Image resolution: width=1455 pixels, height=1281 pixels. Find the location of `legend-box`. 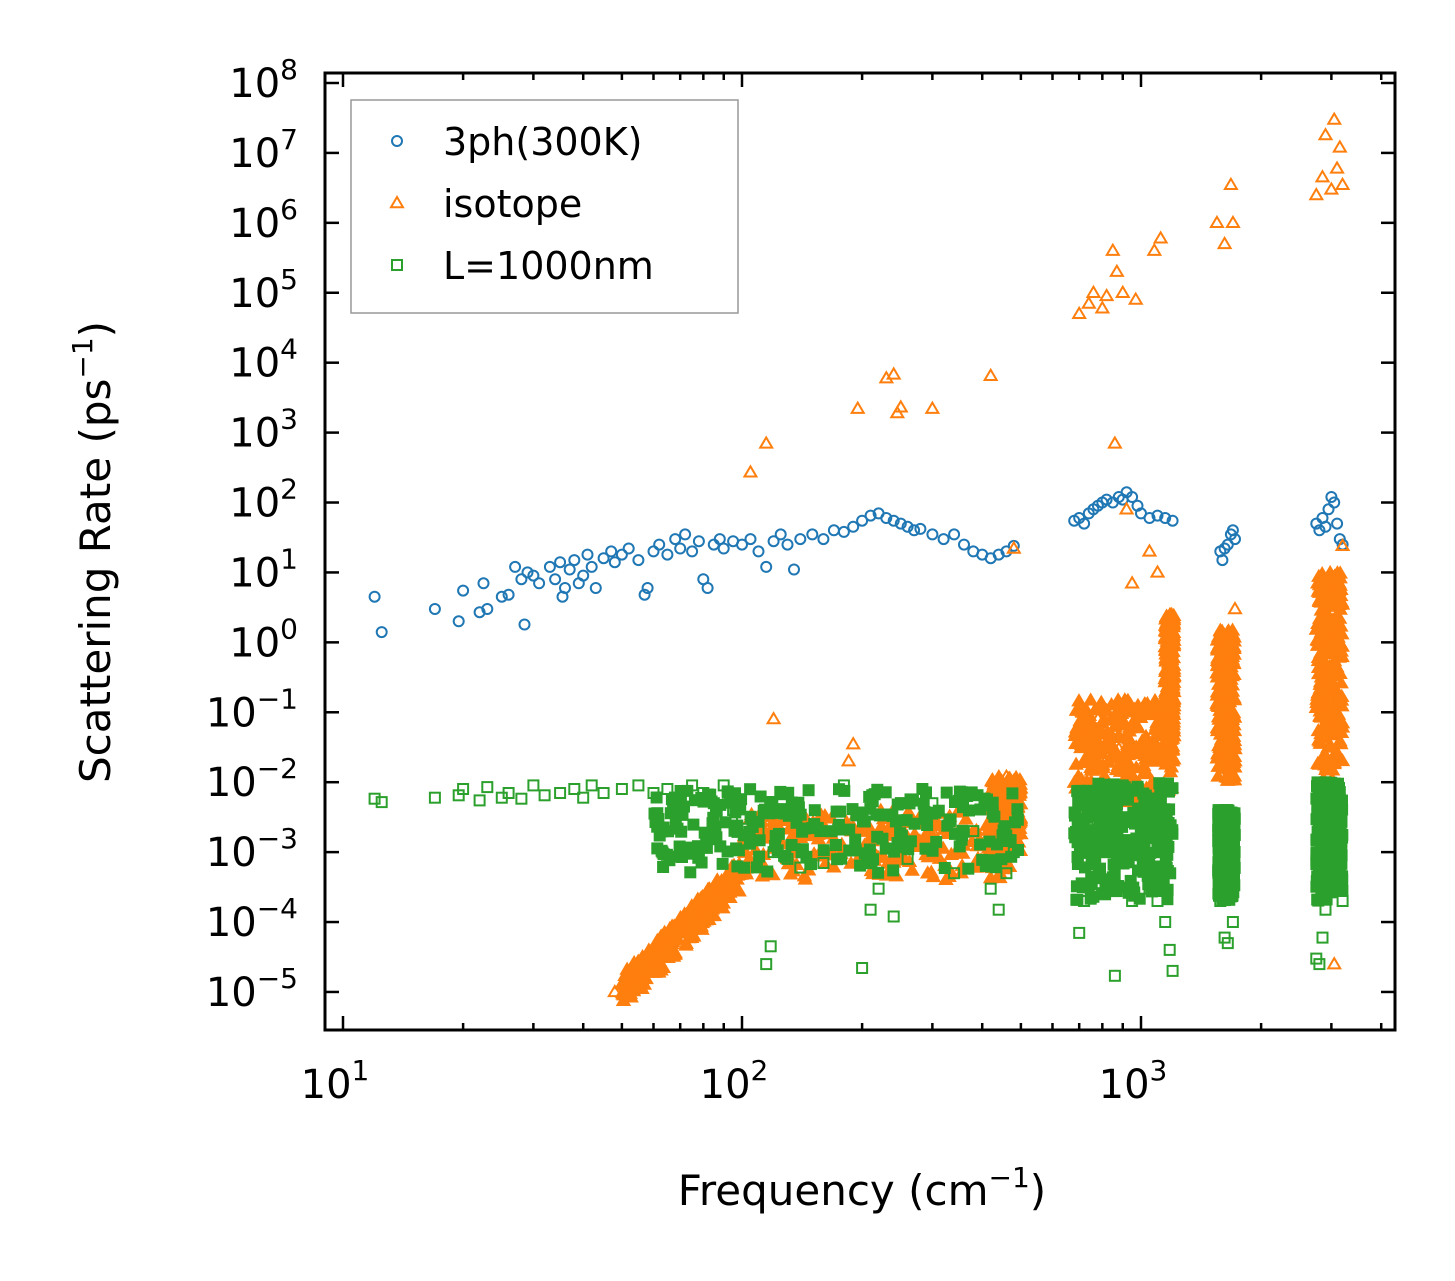

legend-box is located at coordinates (544, 206).